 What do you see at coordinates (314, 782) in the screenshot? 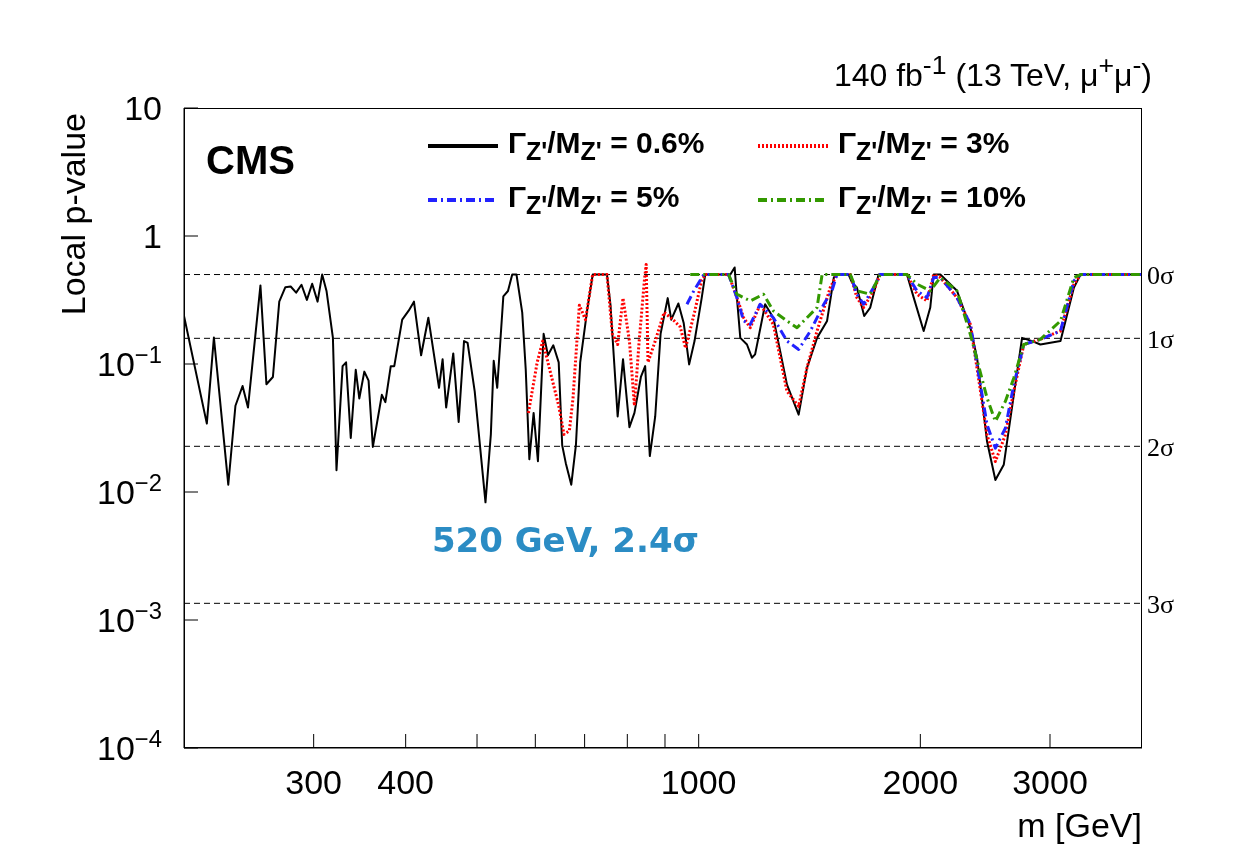
I see `x-tick-label: 300` at bounding box center [314, 782].